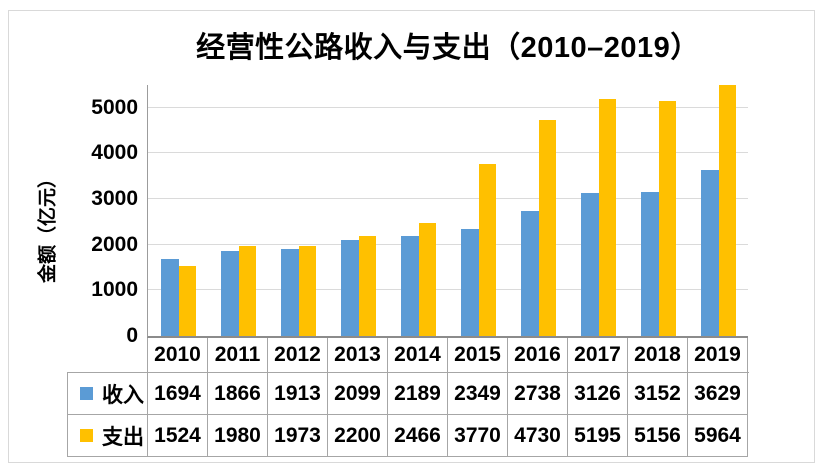  What do you see at coordinates (478, 355) in the screenshot?
I see `year-header-cell: 2015` at bounding box center [478, 355].